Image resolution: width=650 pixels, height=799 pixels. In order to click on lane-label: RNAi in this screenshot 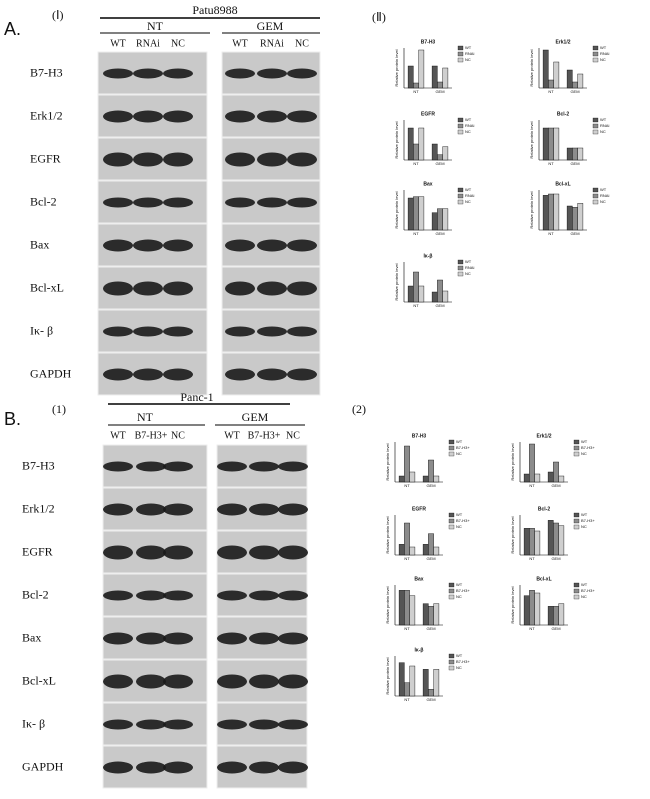, I will do `click(272, 43)`.